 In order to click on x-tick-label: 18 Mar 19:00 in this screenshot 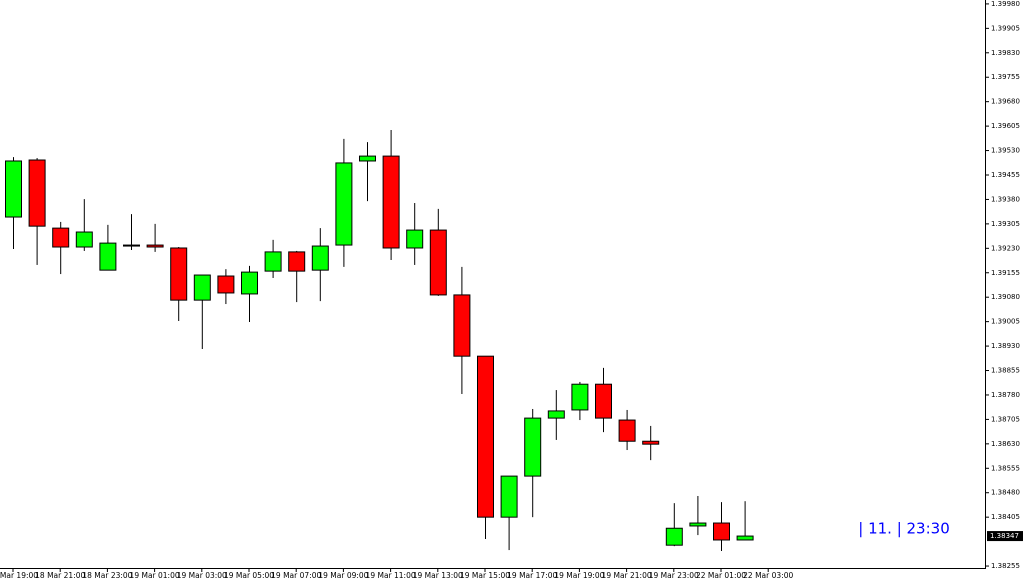, I will do `click(19, 575)`.